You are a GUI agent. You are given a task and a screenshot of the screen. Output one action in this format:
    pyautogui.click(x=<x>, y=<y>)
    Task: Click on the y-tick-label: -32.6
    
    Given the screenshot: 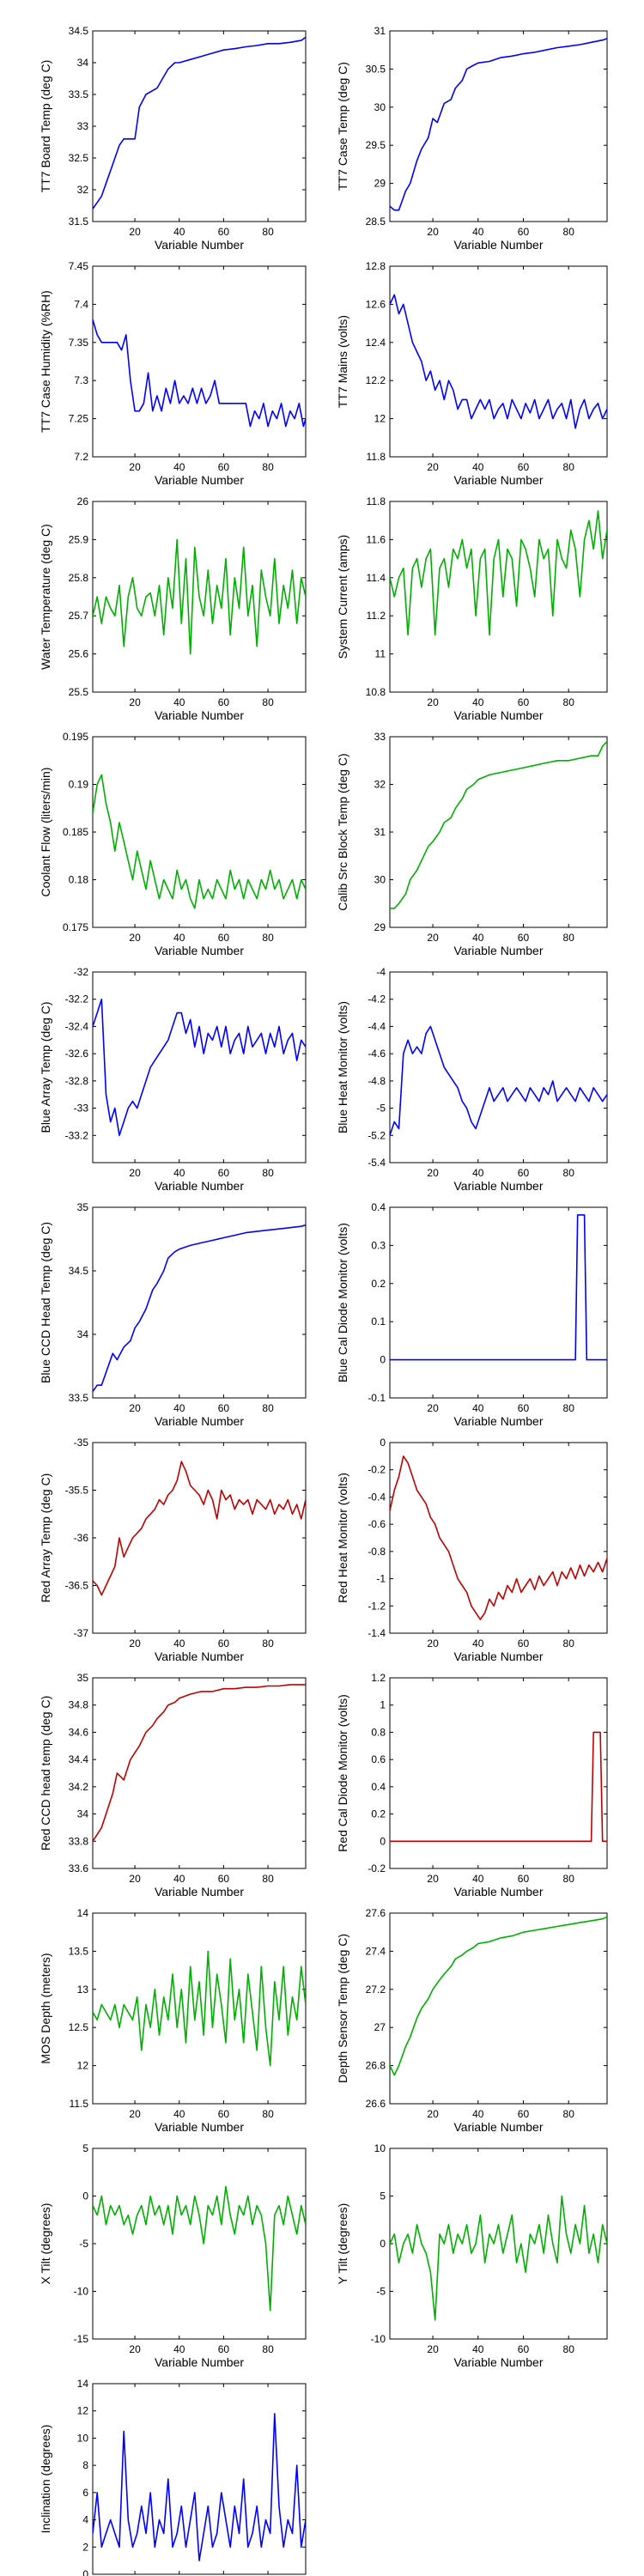 What is the action you would take?
    pyautogui.click(x=77, y=1054)
    